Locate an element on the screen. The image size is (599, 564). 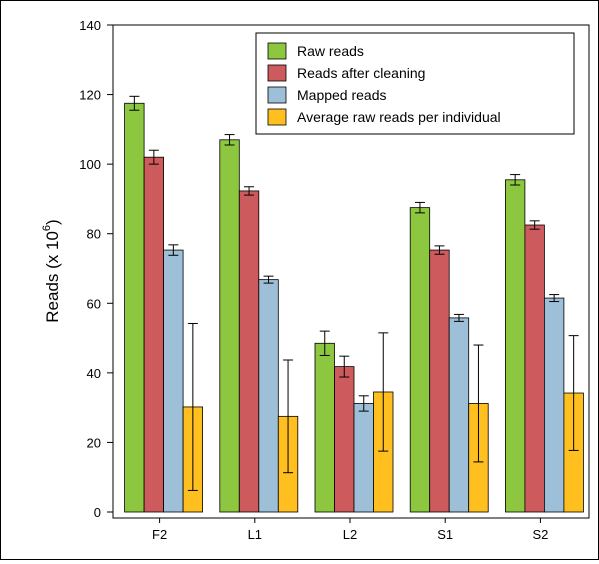
legend-label-1: Raw reads is located at coordinates (330, 51).